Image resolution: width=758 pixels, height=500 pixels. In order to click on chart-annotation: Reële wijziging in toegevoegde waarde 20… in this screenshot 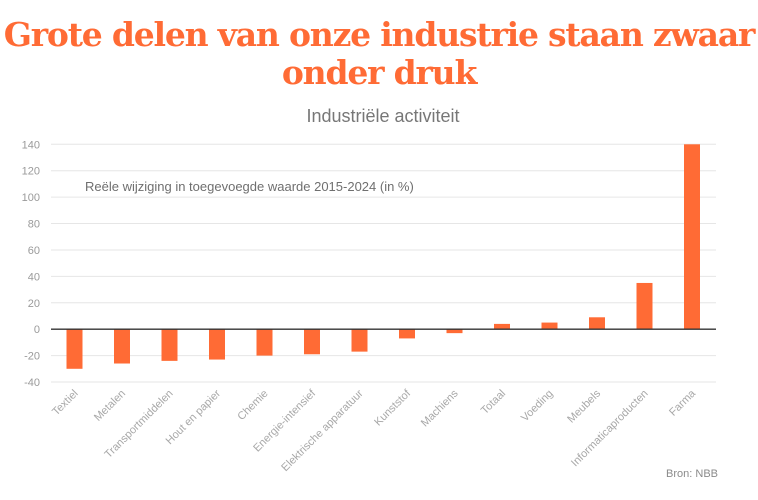, I will do `click(249, 186)`.